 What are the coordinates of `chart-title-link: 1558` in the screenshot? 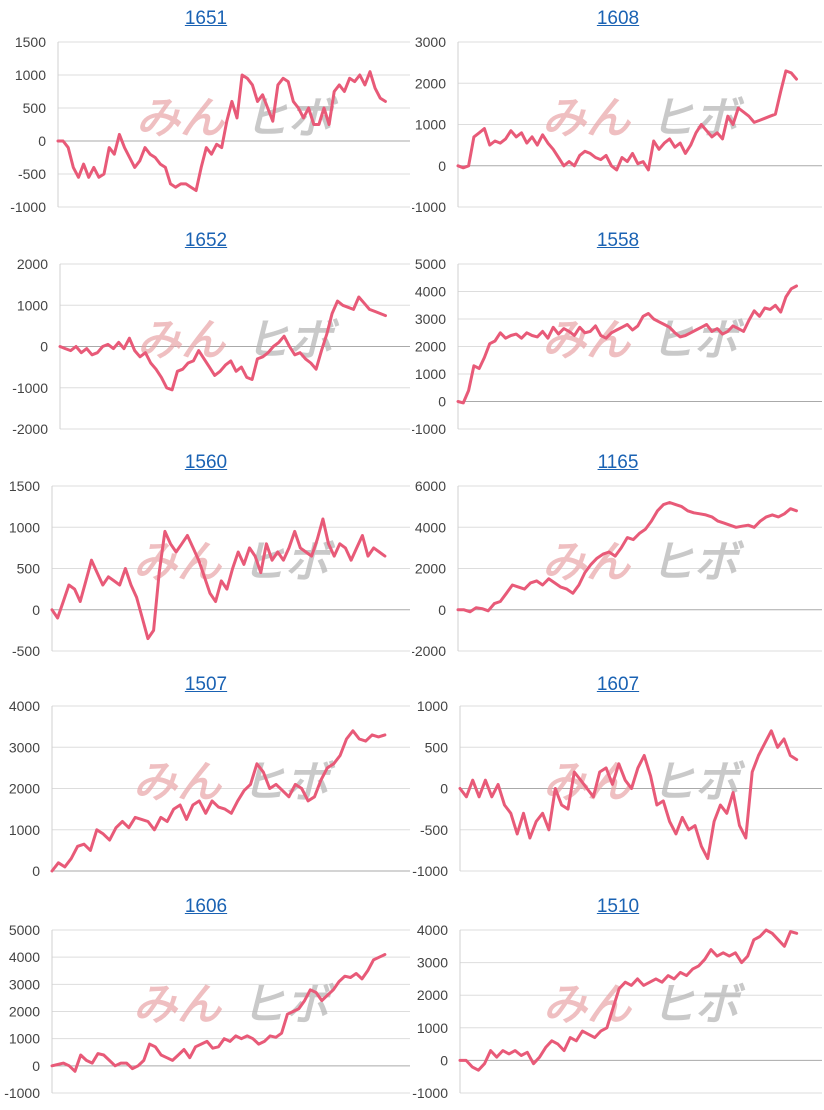 It's located at (618, 240).